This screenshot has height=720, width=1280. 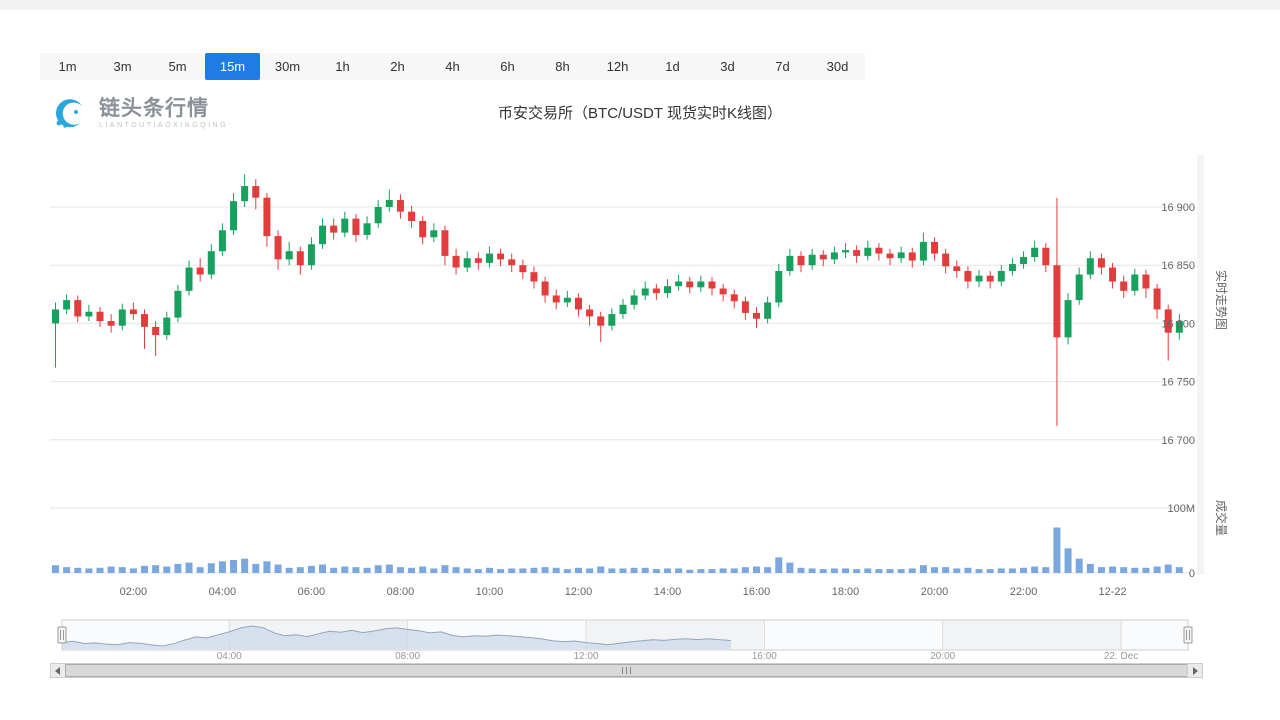 I want to click on scrollbar-right-button, so click(x=1194, y=670).